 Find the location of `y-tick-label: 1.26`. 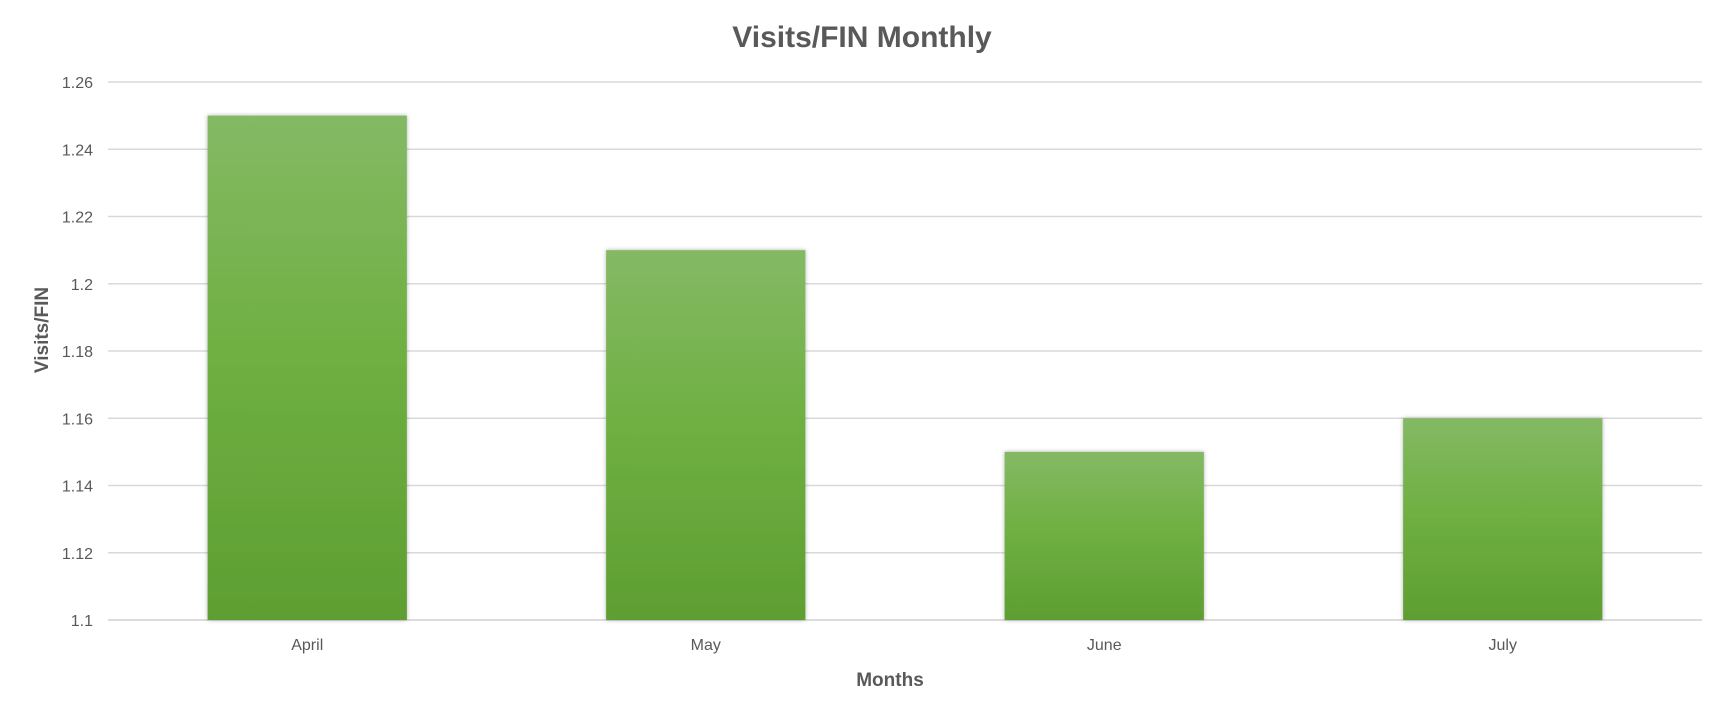

y-tick-label: 1.26 is located at coordinates (77, 83).